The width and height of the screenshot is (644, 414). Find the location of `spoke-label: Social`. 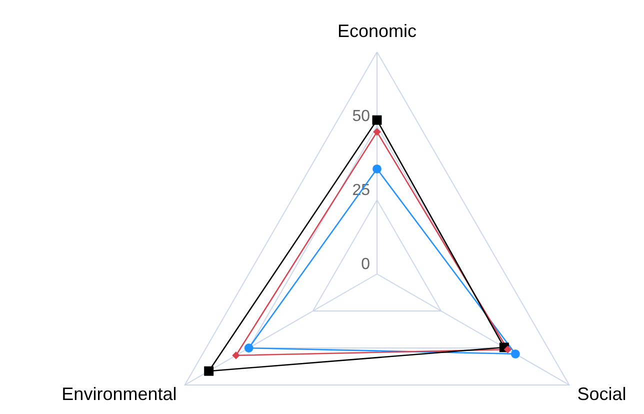

spoke-label: Social is located at coordinates (601, 394).